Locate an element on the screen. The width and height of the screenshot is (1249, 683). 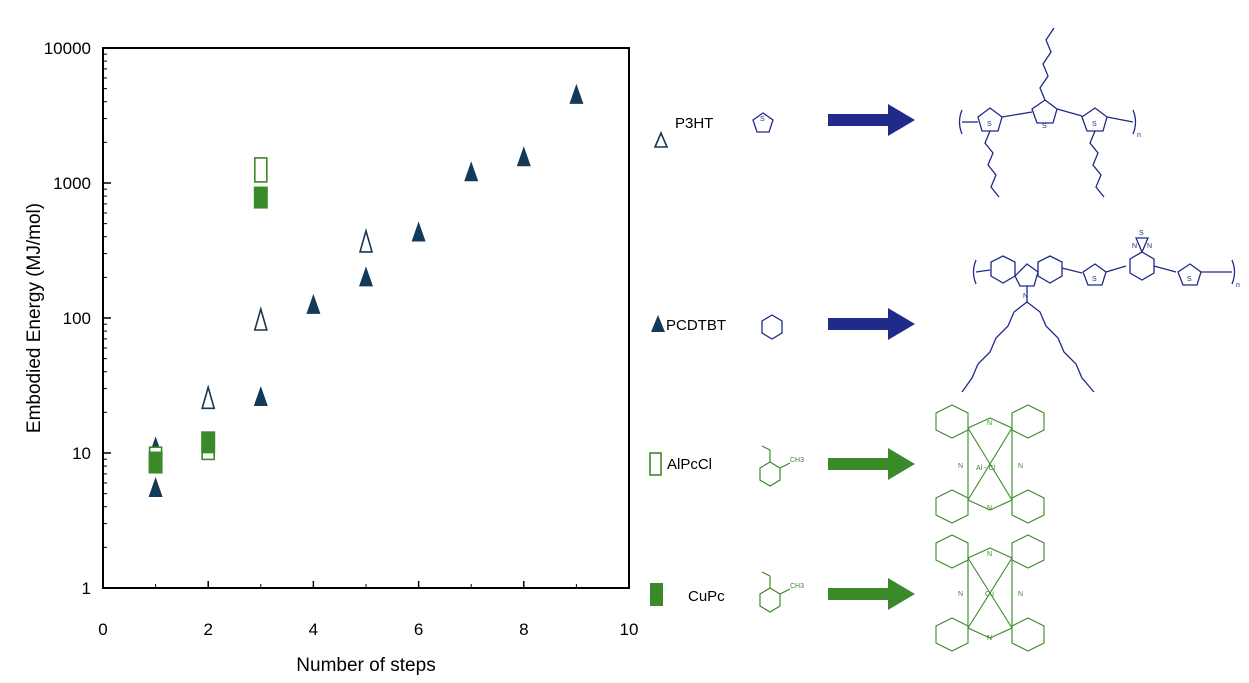
y-tick-label: 10000 is located at coordinates (67, 48).